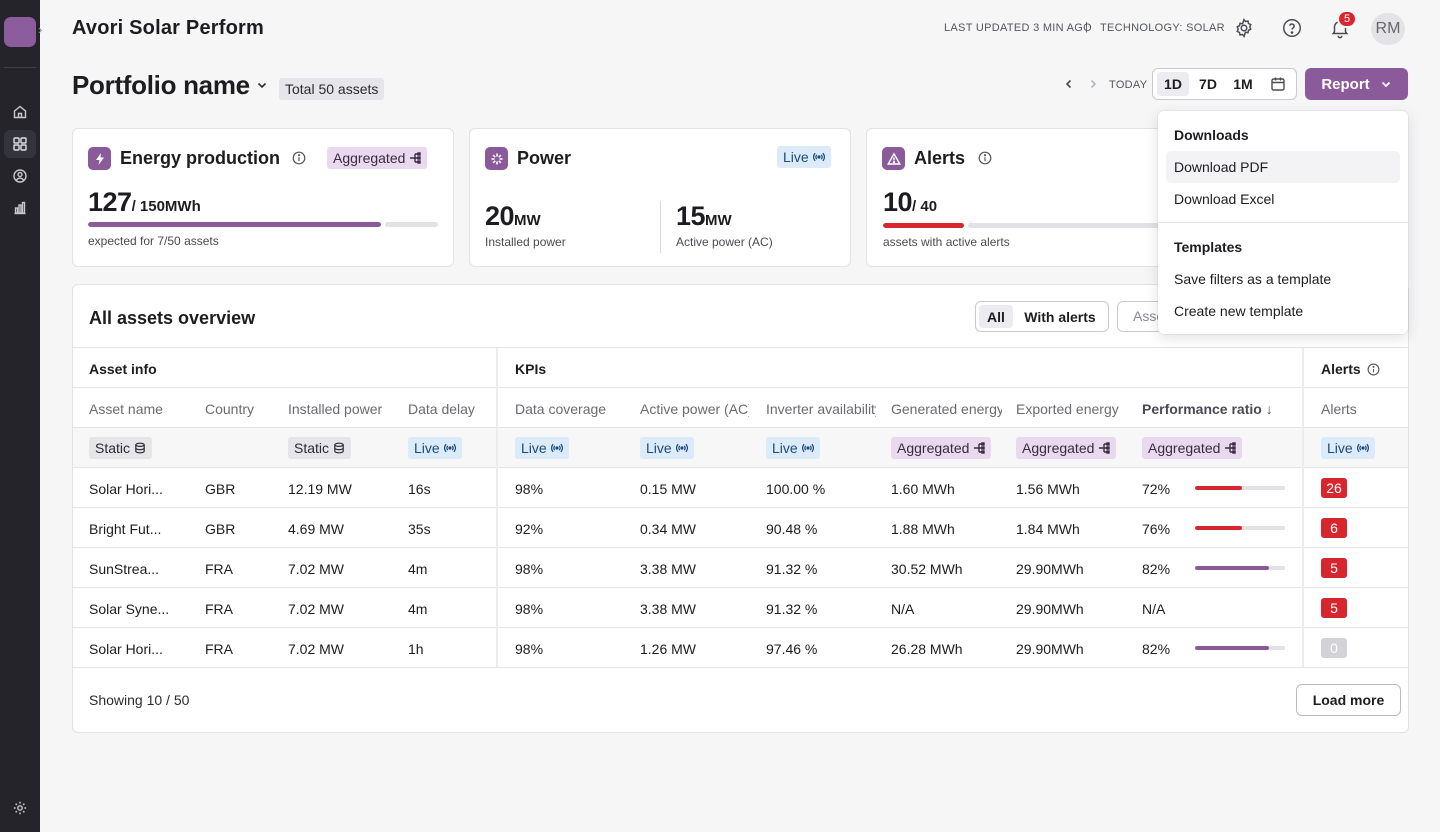  I want to click on table-title: All assets overview, so click(172, 318).